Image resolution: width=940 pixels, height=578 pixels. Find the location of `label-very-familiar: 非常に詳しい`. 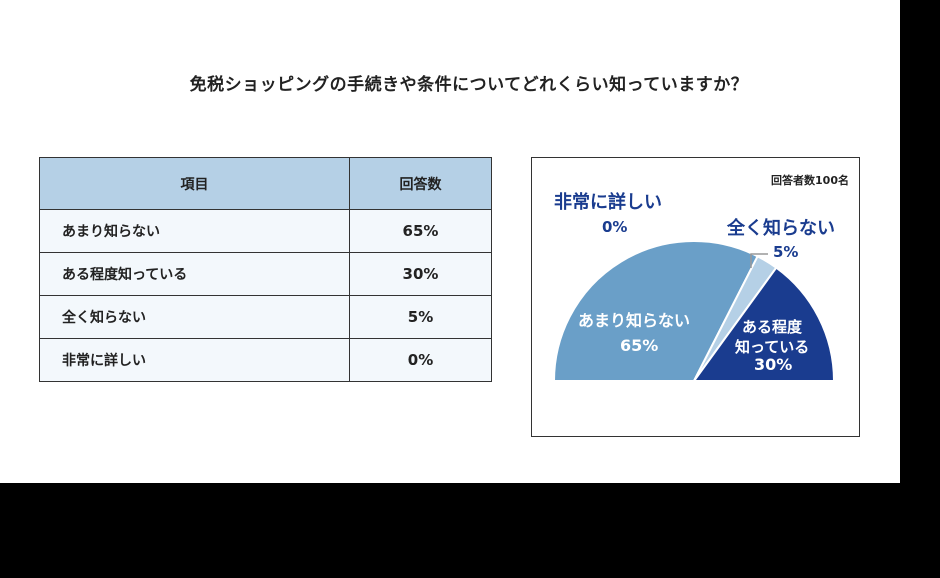

label-very-familiar: 非常に詳しい is located at coordinates (608, 202).